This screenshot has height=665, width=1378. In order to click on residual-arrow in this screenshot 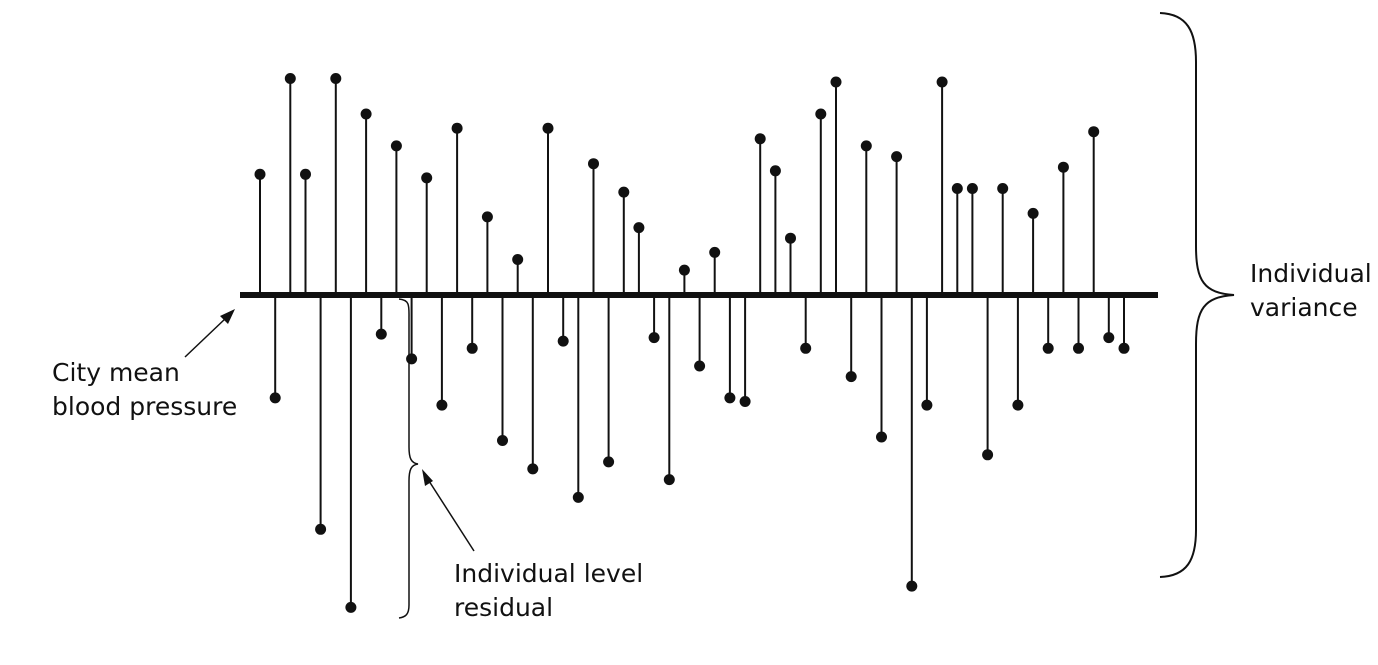, I will do `click(448, 510)`.